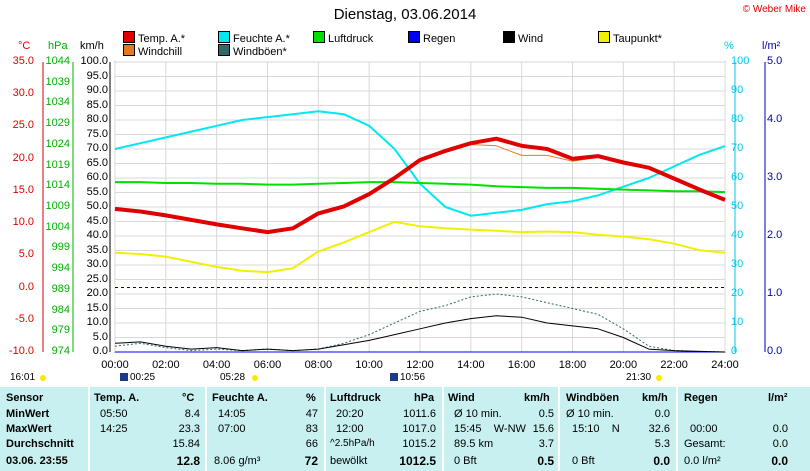  What do you see at coordinates (60, 288) in the screenshot?
I see `tick-label-hpa: 989` at bounding box center [60, 288].